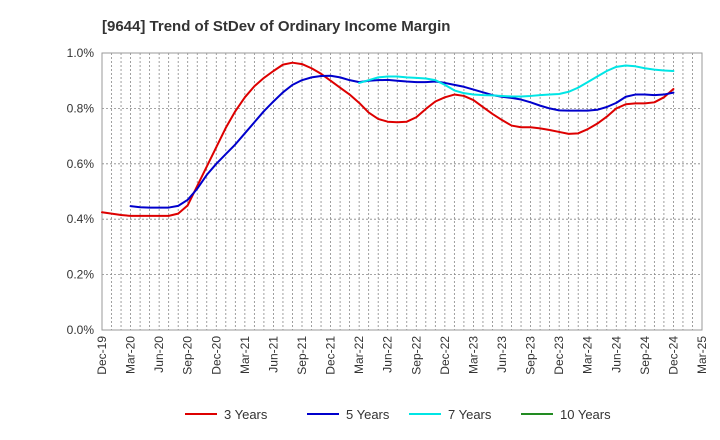 Image resolution: width=720 pixels, height=440 pixels. I want to click on x-tick-label: Mar-24, so click(588, 355).